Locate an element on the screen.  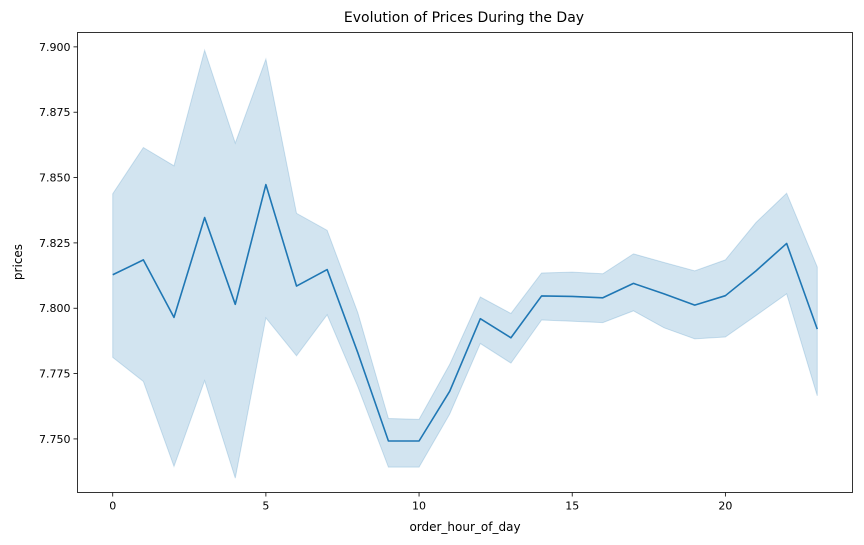
y-tick-label: 7.900 is located at coordinates (55, 47).